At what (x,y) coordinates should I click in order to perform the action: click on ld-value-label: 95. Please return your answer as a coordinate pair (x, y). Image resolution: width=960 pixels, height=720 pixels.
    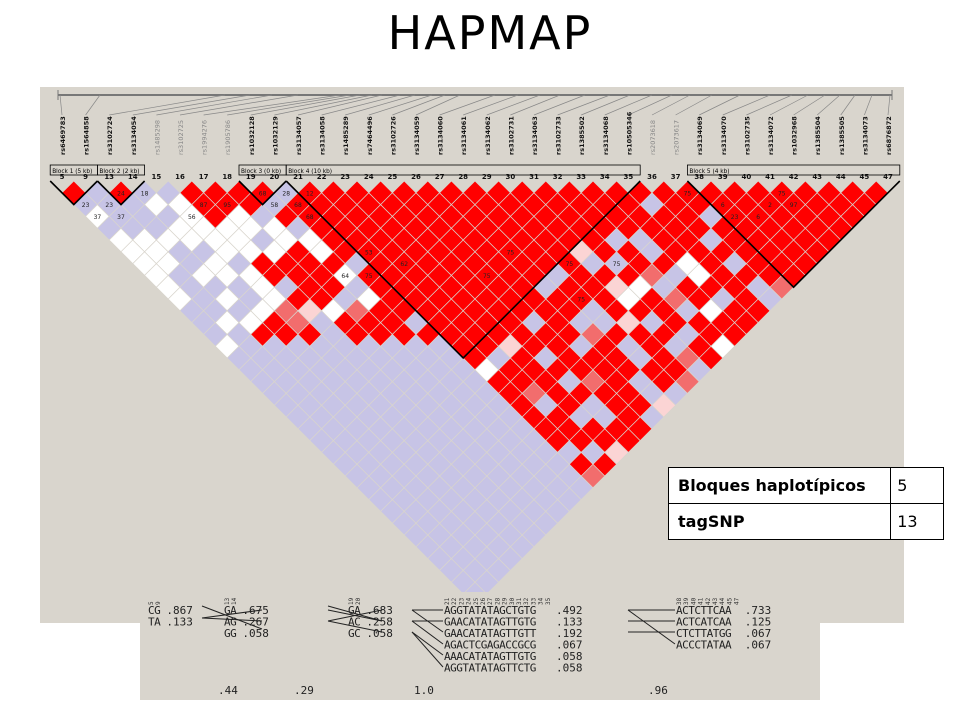
    Looking at the image, I should click on (227, 205).